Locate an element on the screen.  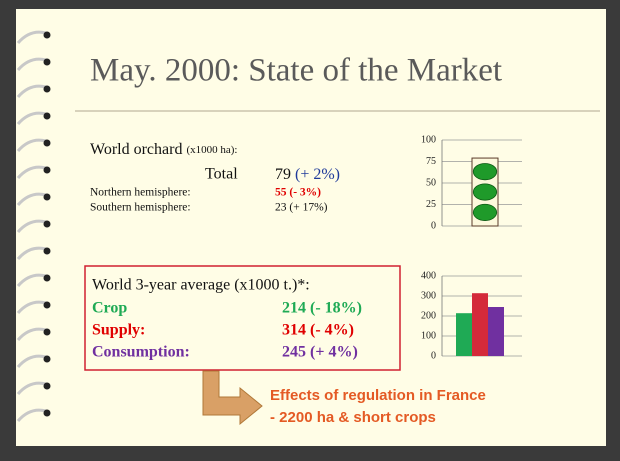
y-tick-label: 25 is located at coordinates (431, 204).